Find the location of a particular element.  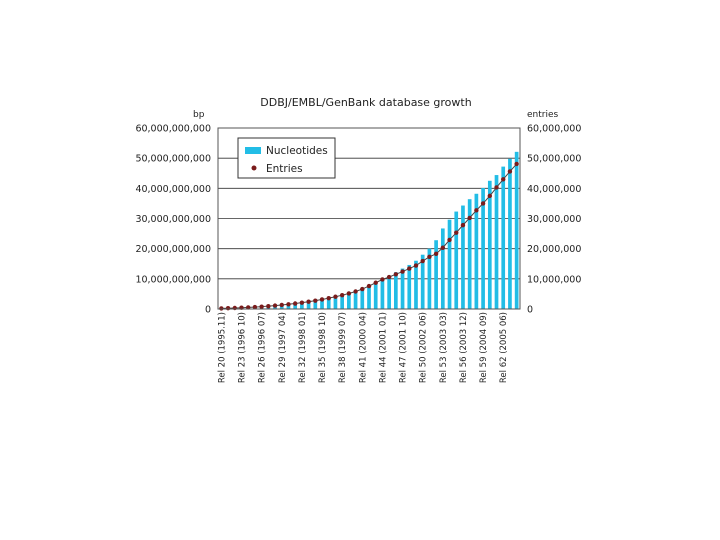

right-y-tick-label: 30,000,000 is located at coordinates (554, 219).